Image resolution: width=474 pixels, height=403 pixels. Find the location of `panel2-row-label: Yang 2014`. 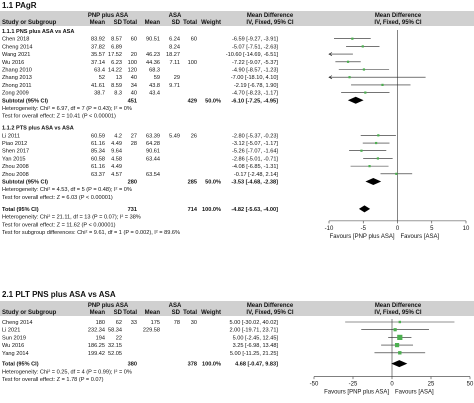

panel2-row-label: Yang 2014 is located at coordinates (15, 354).